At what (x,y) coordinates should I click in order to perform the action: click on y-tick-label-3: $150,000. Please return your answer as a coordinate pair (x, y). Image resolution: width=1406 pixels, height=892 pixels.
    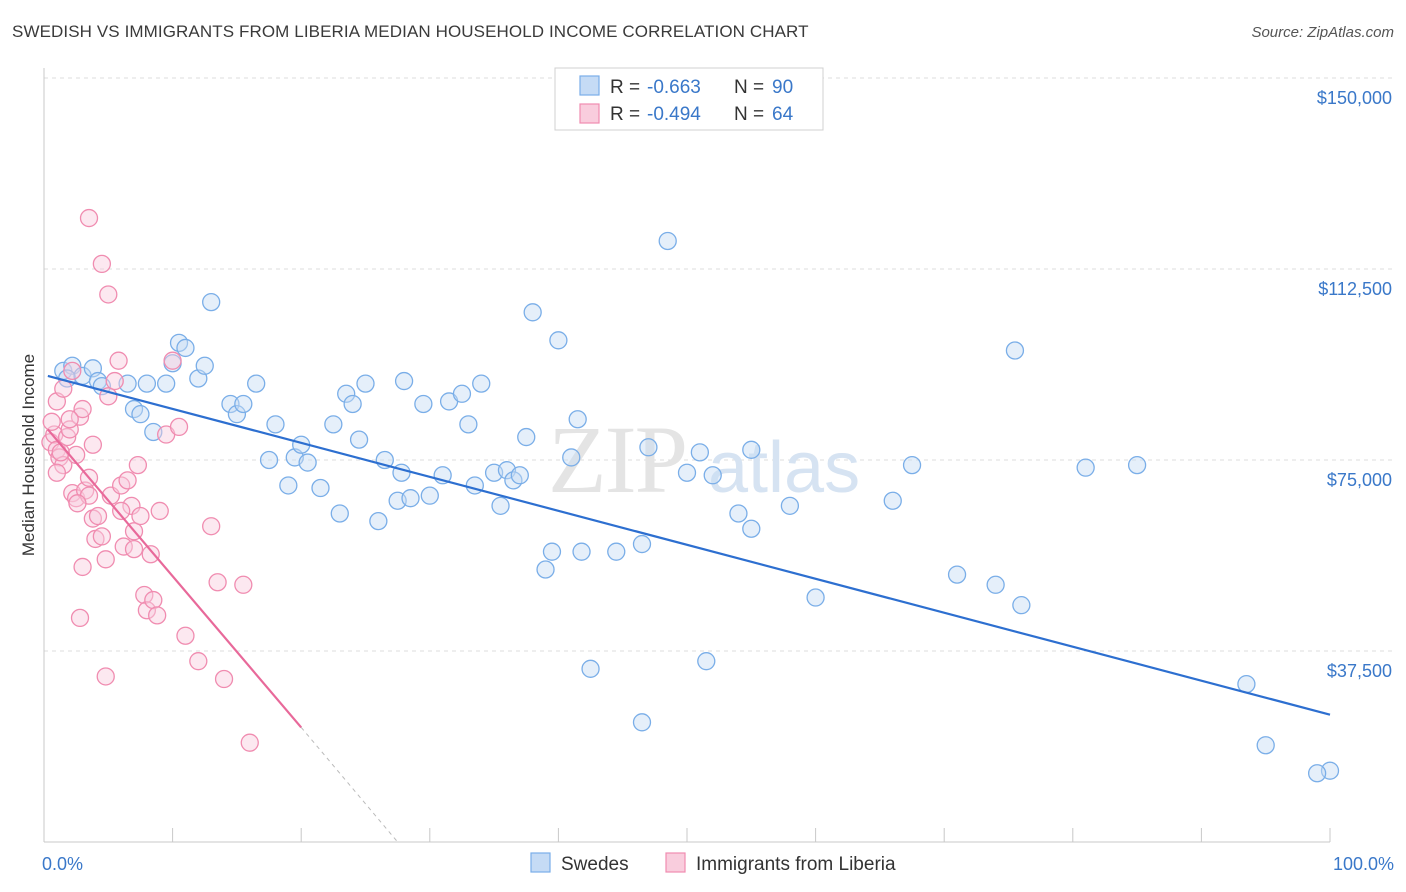
    Looking at the image, I should click on (1354, 98).